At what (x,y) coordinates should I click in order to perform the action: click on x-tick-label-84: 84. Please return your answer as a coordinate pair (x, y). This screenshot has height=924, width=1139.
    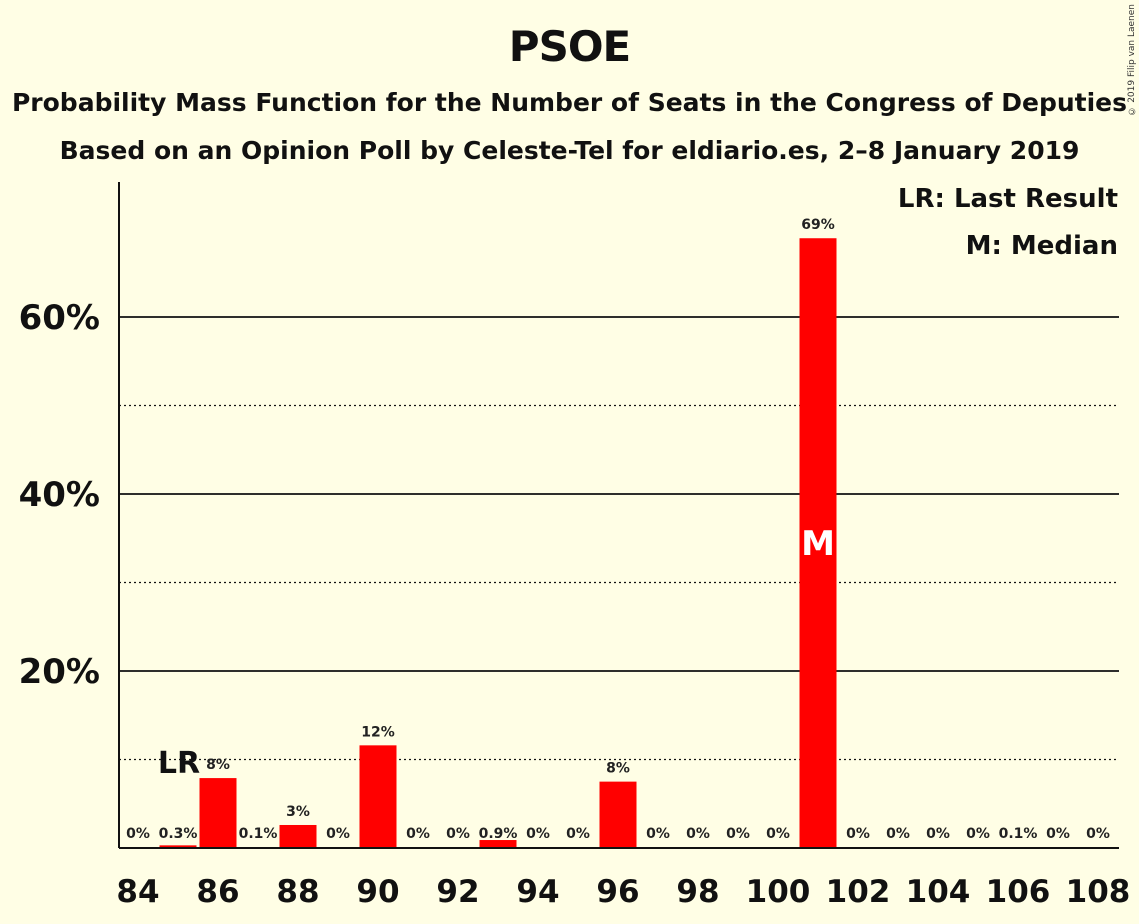
    Looking at the image, I should click on (137, 892).